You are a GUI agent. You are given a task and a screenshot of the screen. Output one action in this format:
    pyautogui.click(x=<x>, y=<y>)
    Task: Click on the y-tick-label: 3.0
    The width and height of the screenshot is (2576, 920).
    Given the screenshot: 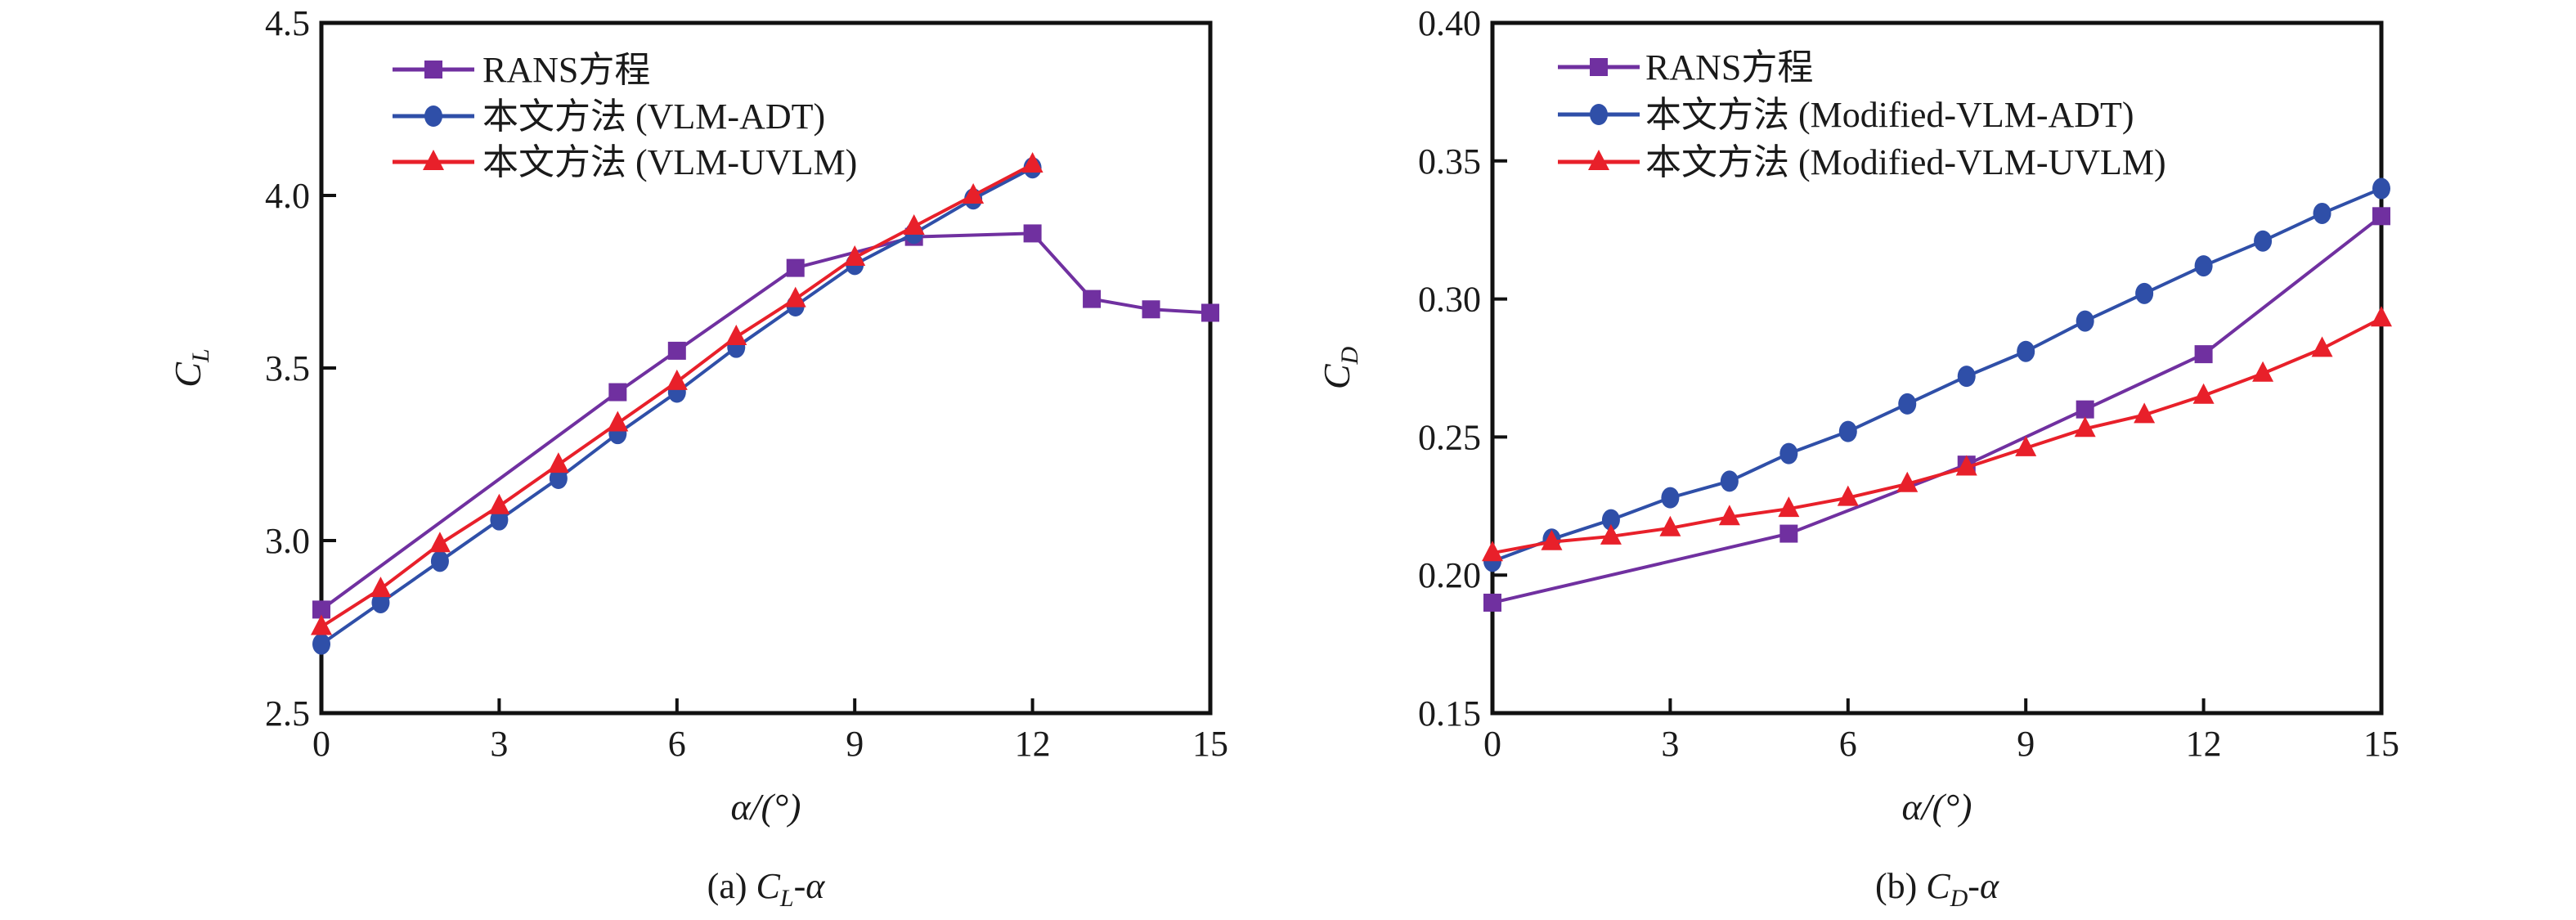 What is the action you would take?
    pyautogui.click(x=287, y=541)
    